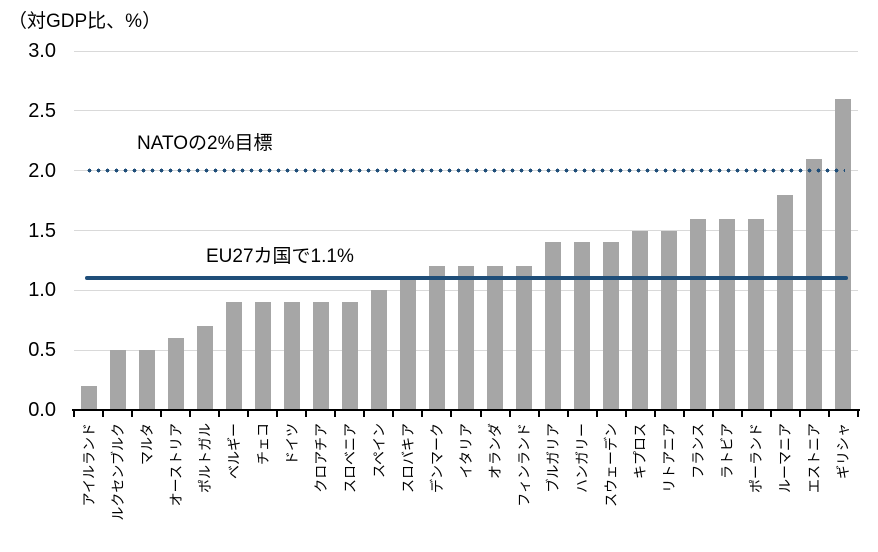 The image size is (878, 552). Describe the element at coordinates (146, 444) in the screenshot. I see `x-category-label: マルタ` at that location.